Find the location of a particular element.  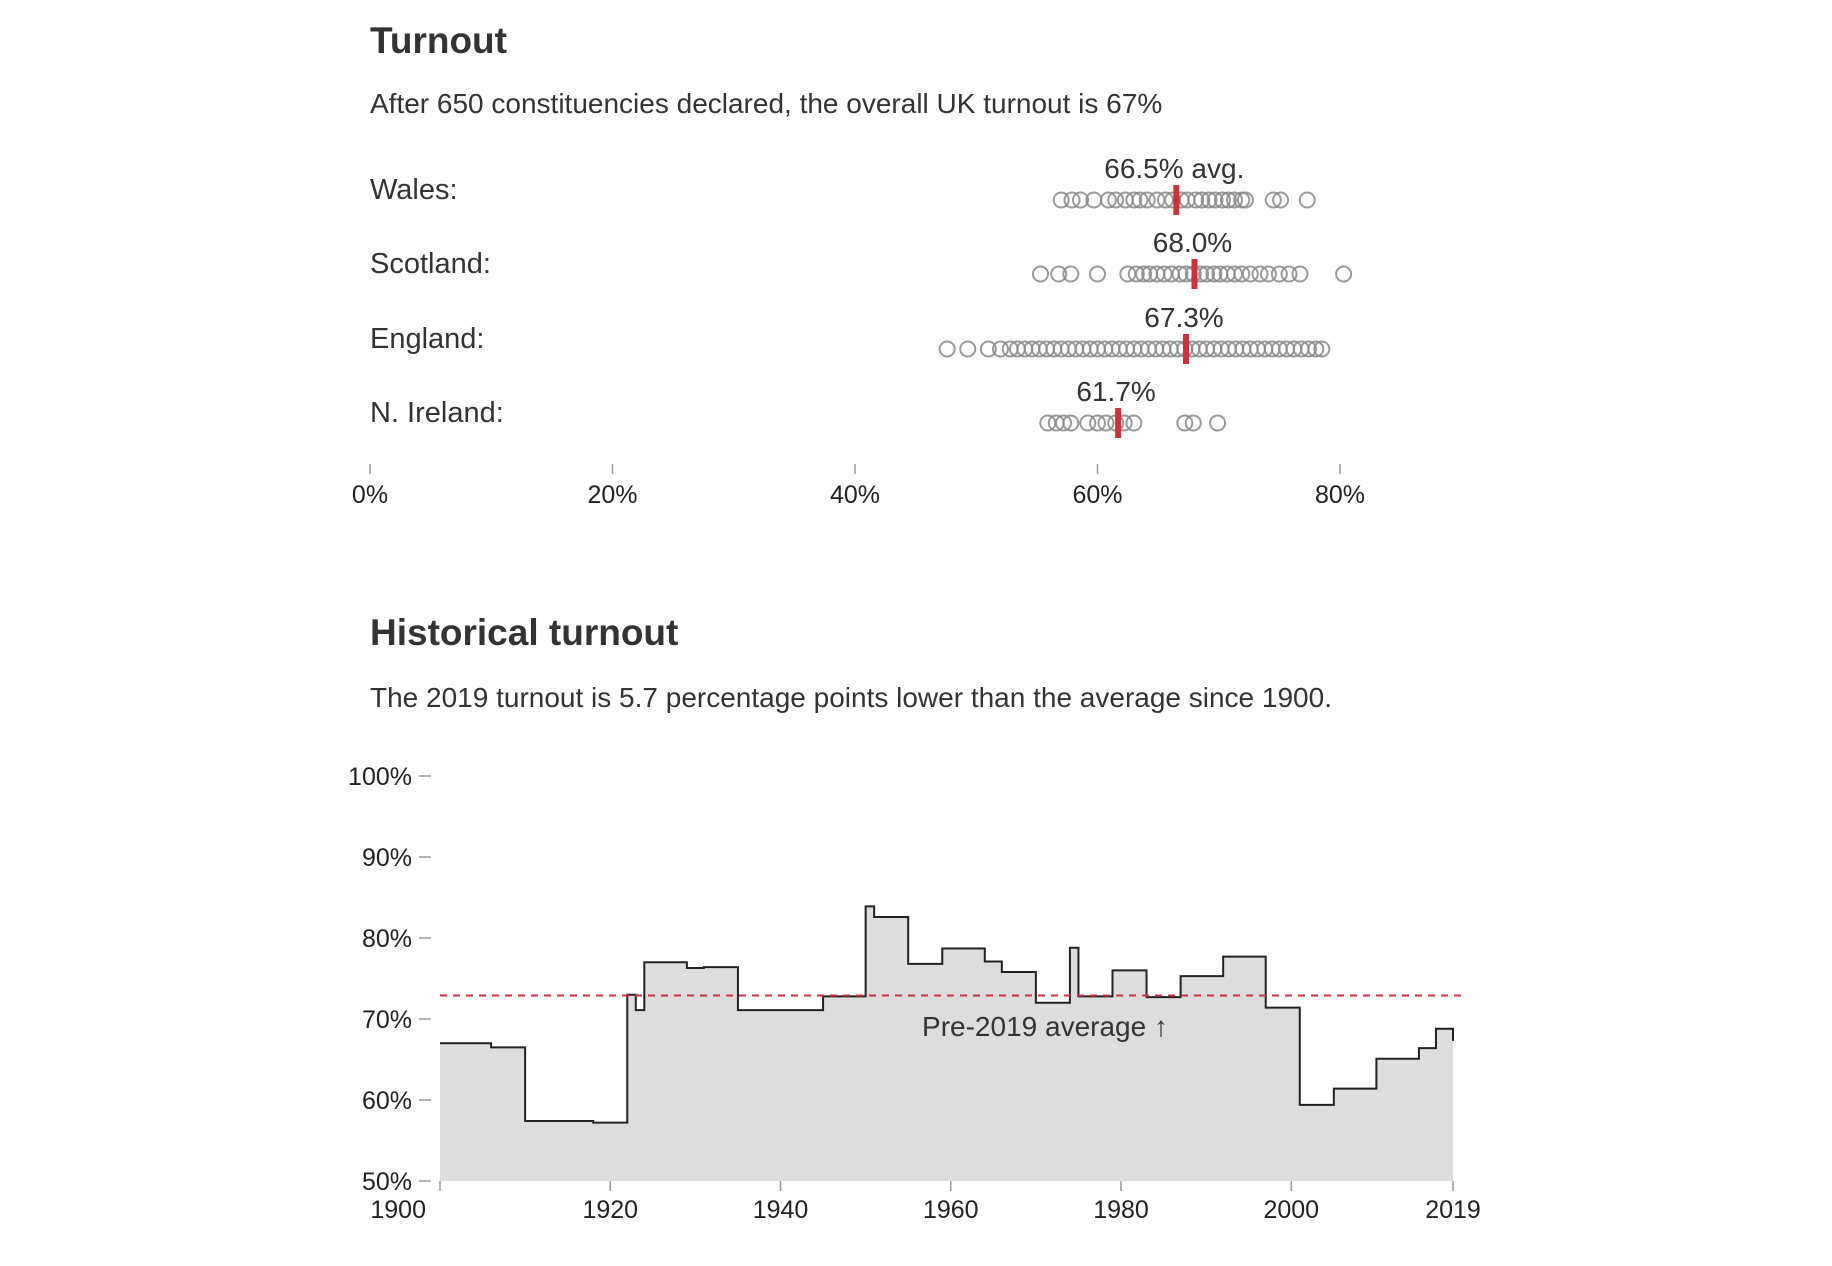

region-label: Wales: is located at coordinates (414, 190).